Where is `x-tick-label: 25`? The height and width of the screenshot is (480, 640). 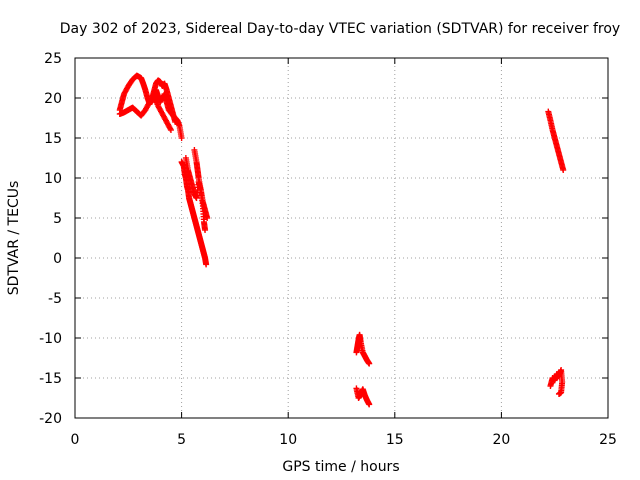 x-tick-label: 25 is located at coordinates (608, 440).